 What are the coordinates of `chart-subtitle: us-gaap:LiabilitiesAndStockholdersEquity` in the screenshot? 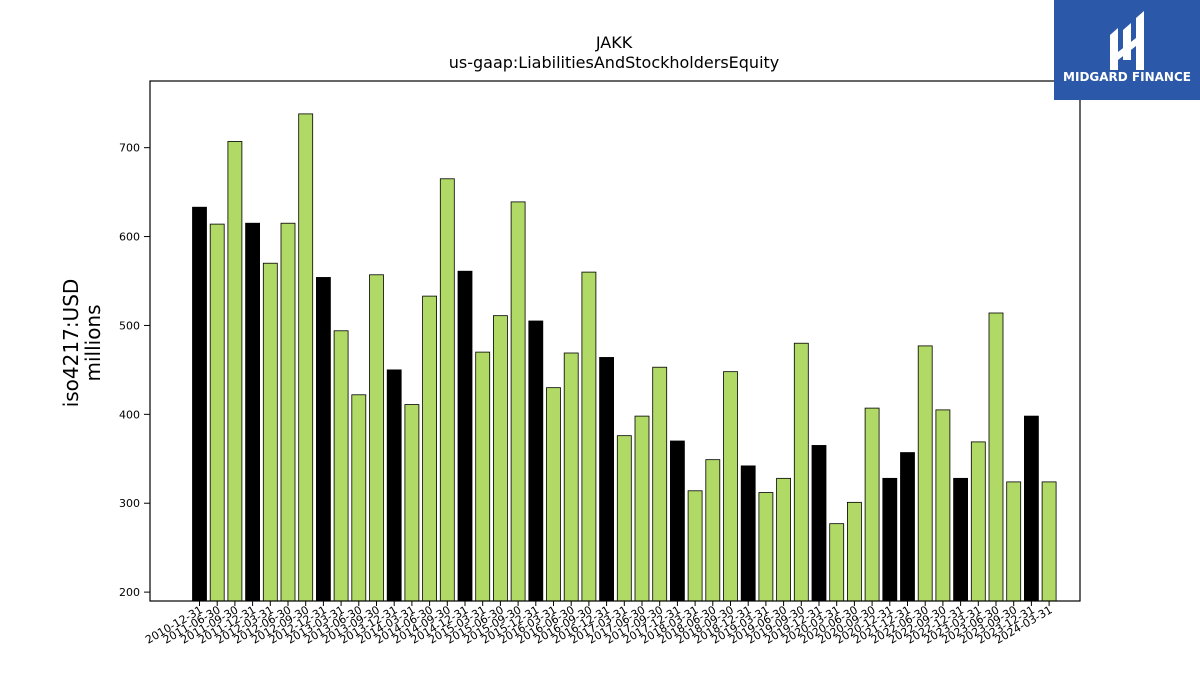 It's located at (614, 62).